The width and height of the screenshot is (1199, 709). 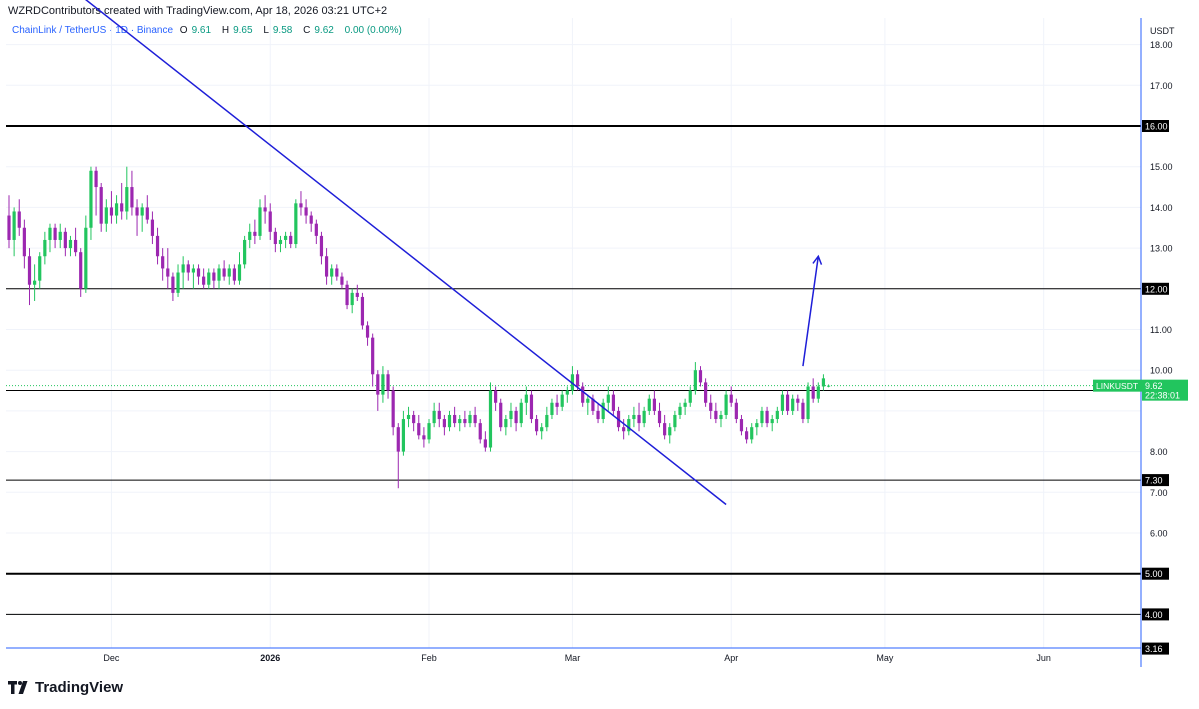 I want to click on time-tick-label: 2026, so click(x=270, y=658).